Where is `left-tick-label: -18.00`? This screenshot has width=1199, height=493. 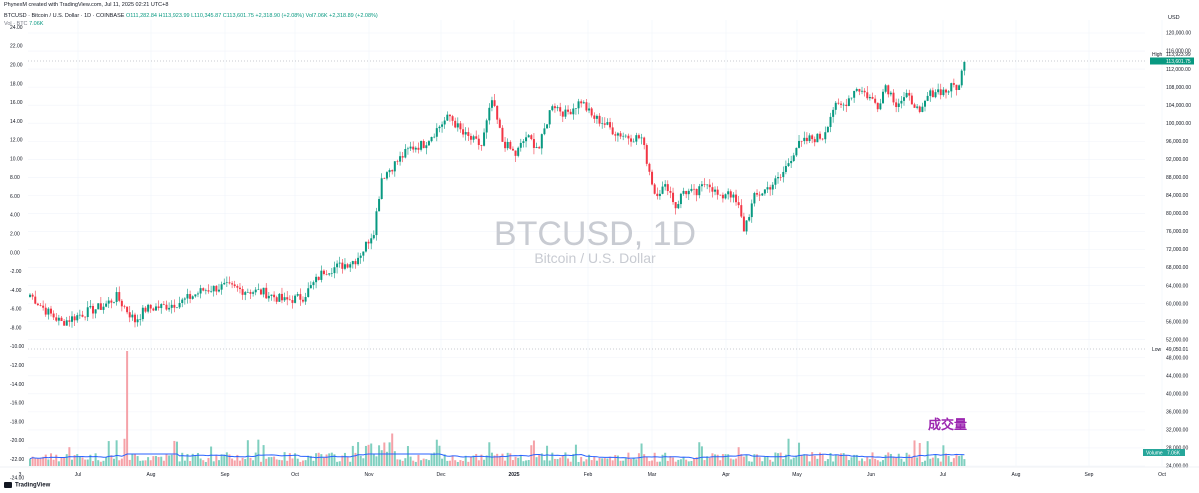 left-tick-label: -18.00 is located at coordinates (17, 422).